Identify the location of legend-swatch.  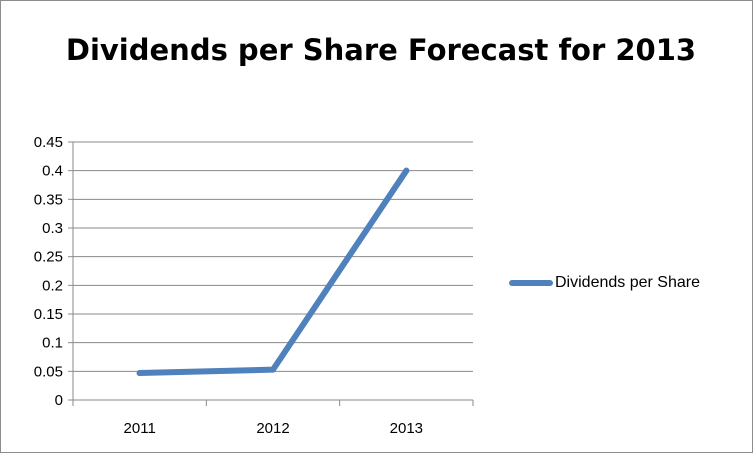
(531, 283).